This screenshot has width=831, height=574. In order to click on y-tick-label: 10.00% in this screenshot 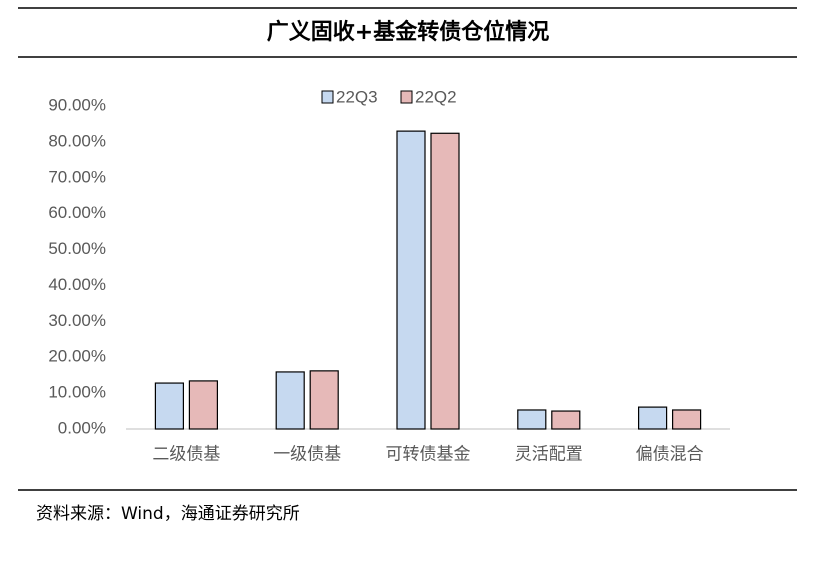, I will do `click(77, 392)`.